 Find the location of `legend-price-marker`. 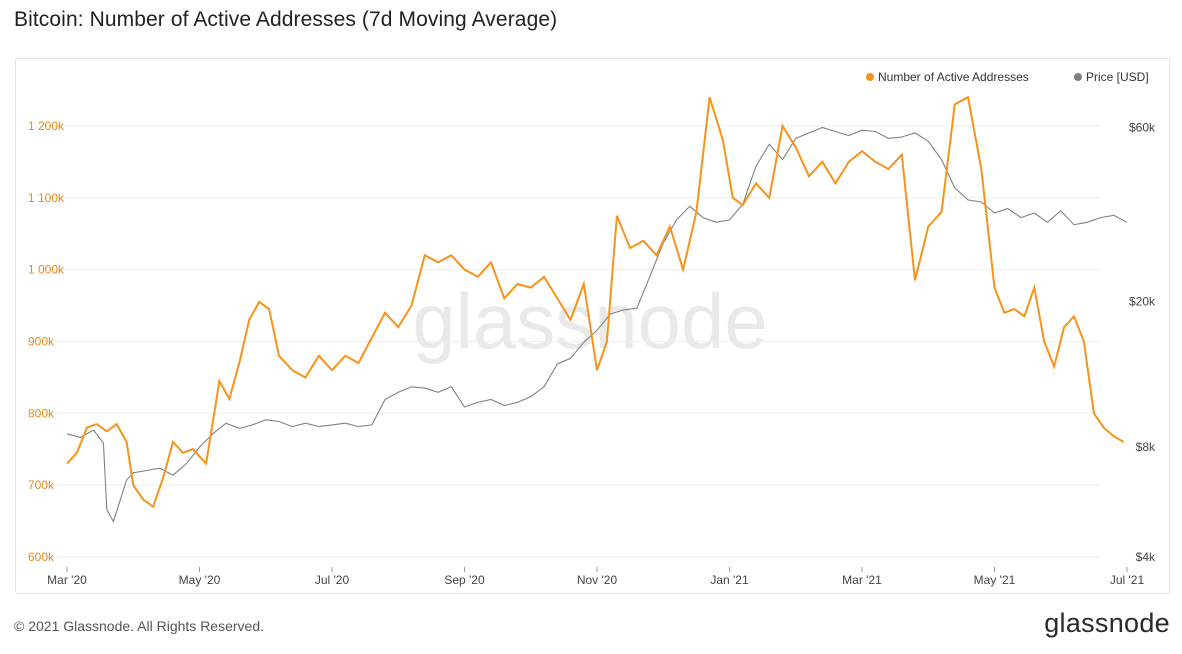

legend-price-marker is located at coordinates (1078, 77).